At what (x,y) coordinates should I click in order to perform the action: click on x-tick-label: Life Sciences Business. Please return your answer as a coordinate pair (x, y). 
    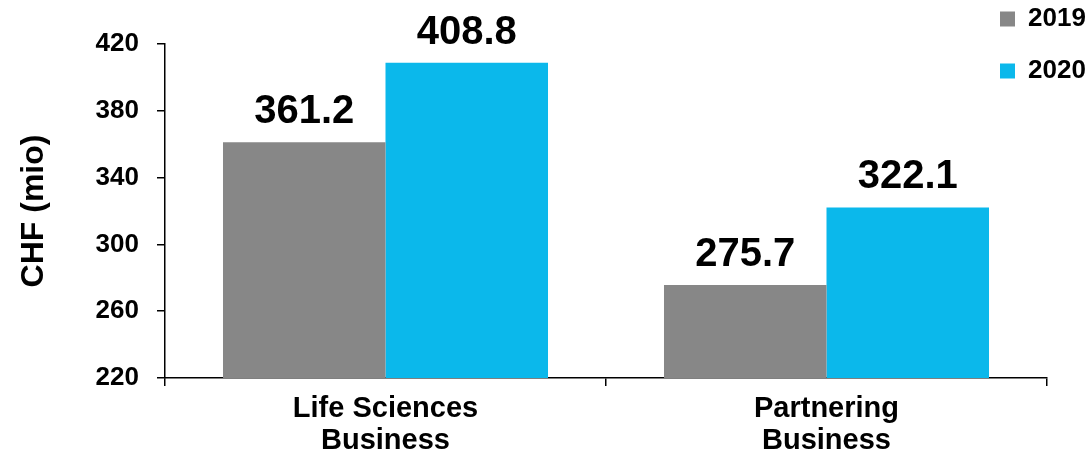
    Looking at the image, I should click on (385, 423).